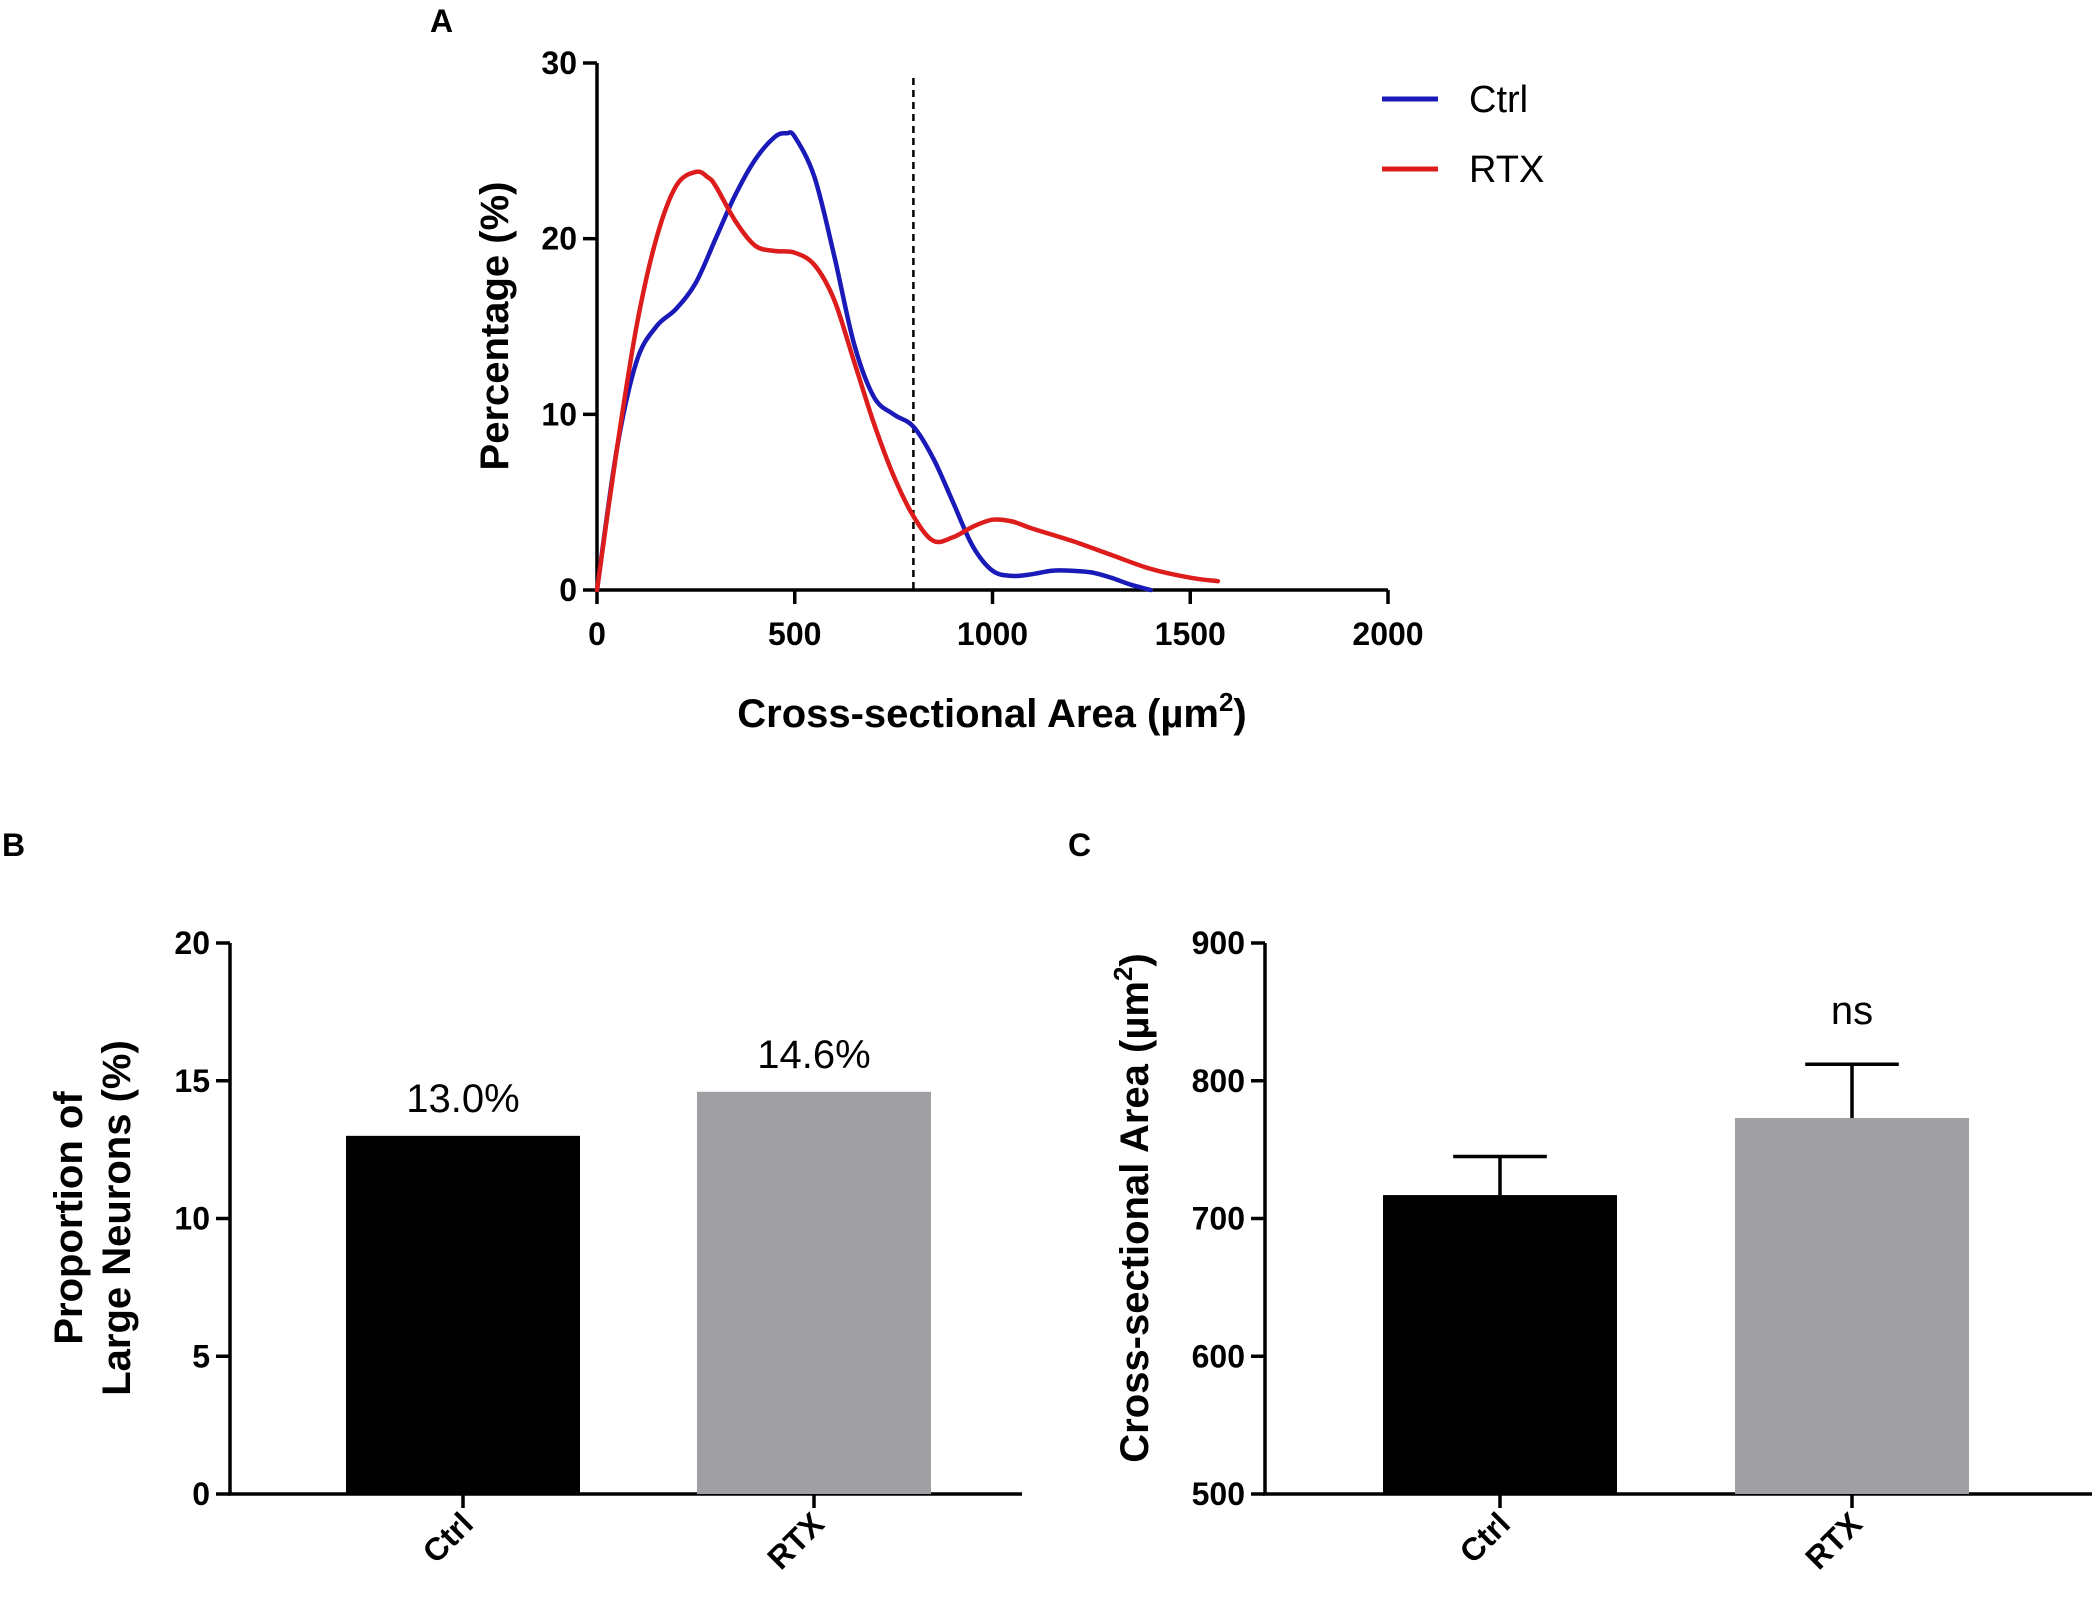 This screenshot has height=1611, width=2096. What do you see at coordinates (559, 63) in the screenshot?
I see `panel-a-y-tick-label: 30` at bounding box center [559, 63].